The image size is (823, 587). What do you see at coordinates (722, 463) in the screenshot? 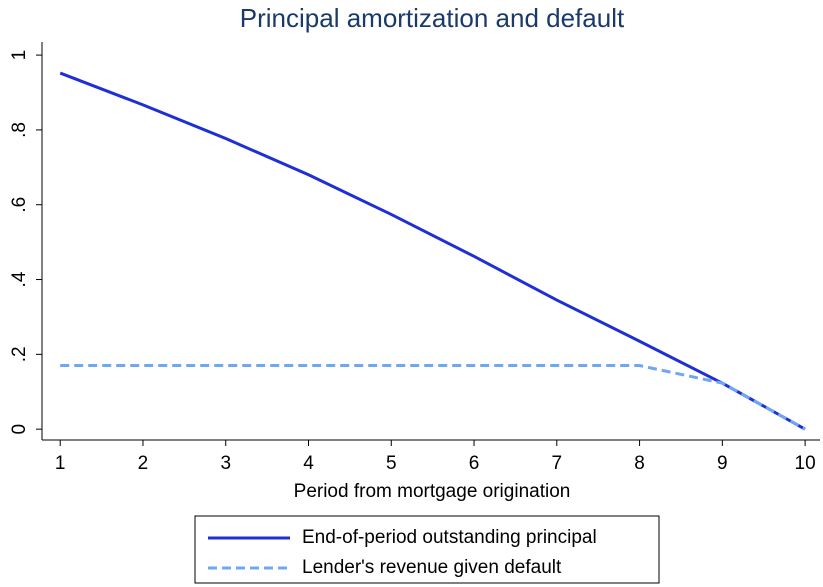
I see `x-tick-label: 9` at bounding box center [722, 463].